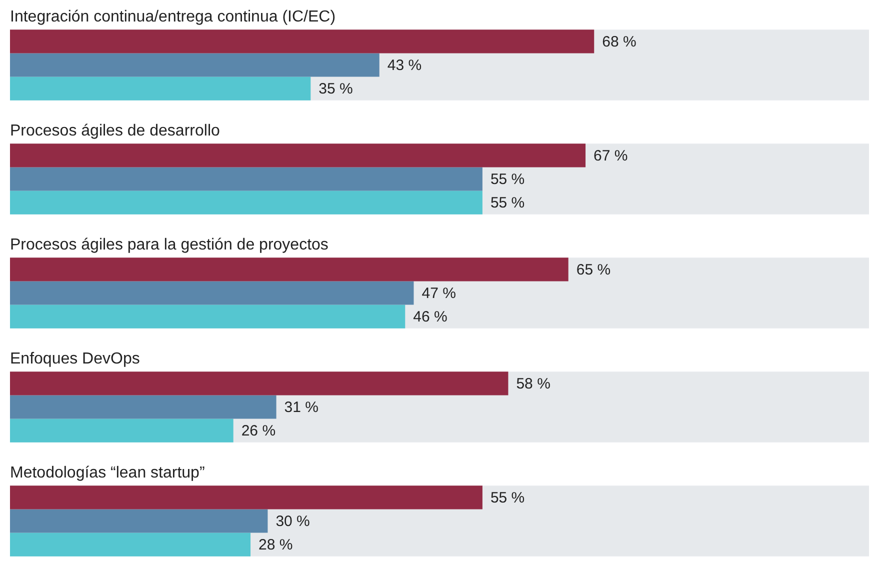  What do you see at coordinates (75, 359) in the screenshot?
I see `y-tick-label: Enfoques DevOps` at bounding box center [75, 359].